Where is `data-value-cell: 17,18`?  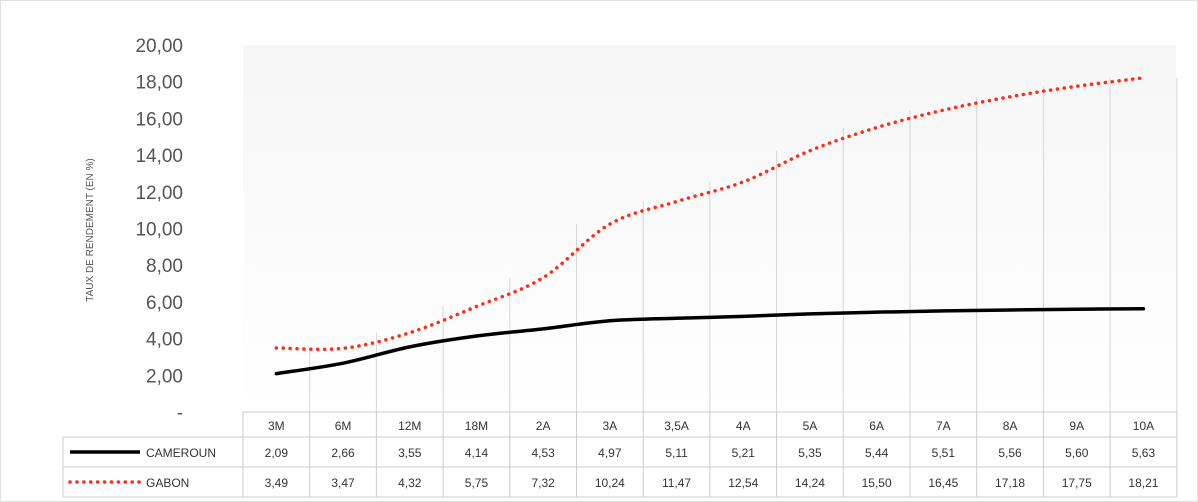 data-value-cell: 17,18 is located at coordinates (1010, 483).